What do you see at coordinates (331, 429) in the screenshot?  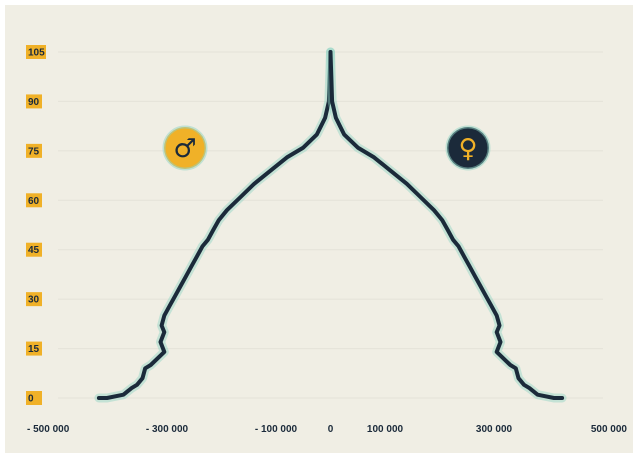 I see `x-tick-label: 0` at bounding box center [331, 429].